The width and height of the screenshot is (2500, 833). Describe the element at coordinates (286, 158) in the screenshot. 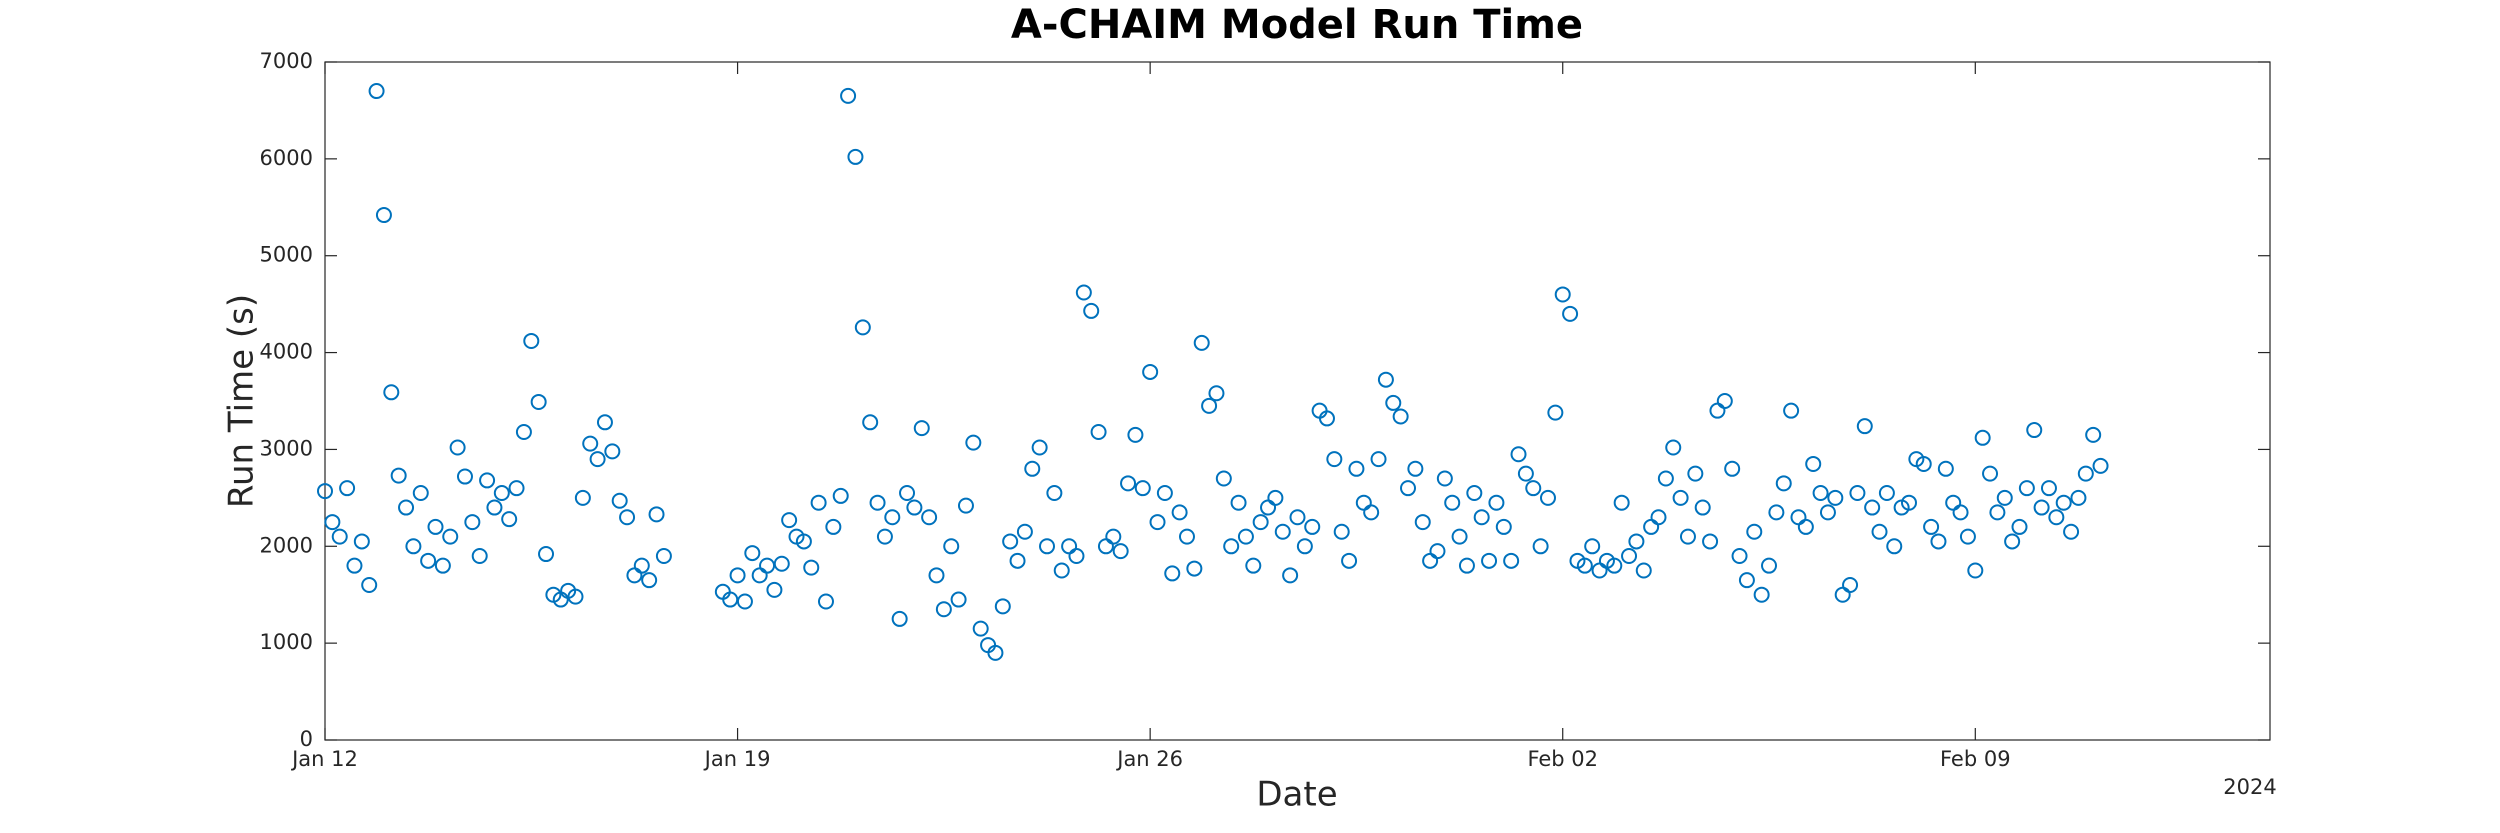

I see `y-tick-label: 6000` at that location.